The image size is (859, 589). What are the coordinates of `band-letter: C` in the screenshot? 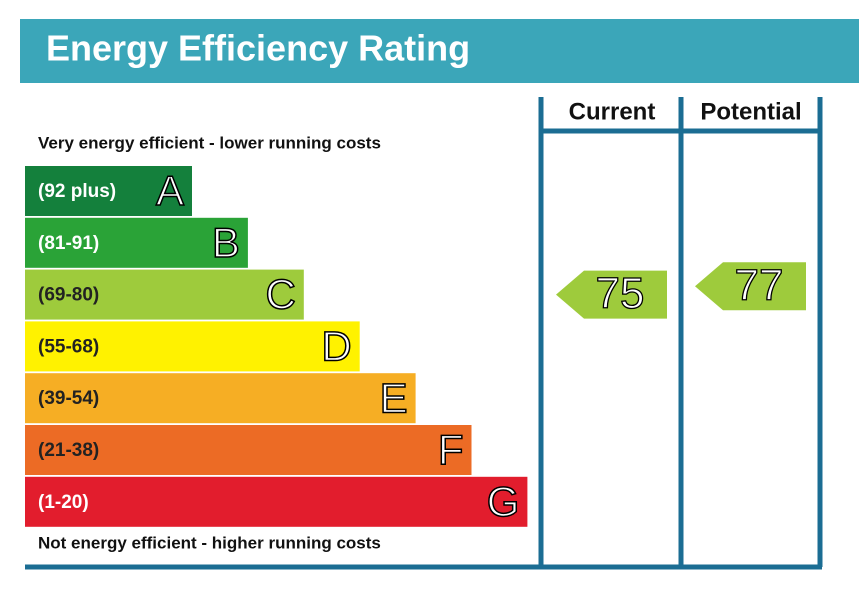 It's located at (280, 294).